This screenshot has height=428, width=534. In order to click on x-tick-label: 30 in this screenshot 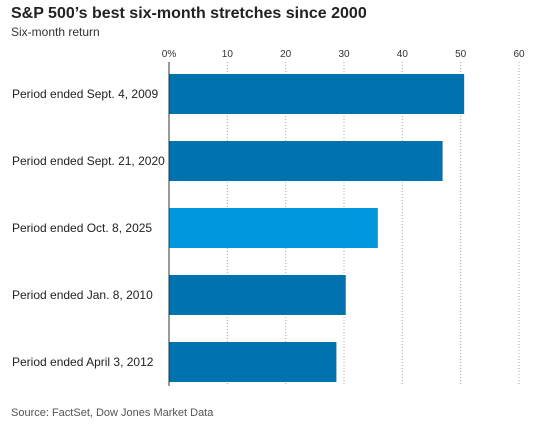, I will do `click(344, 54)`.